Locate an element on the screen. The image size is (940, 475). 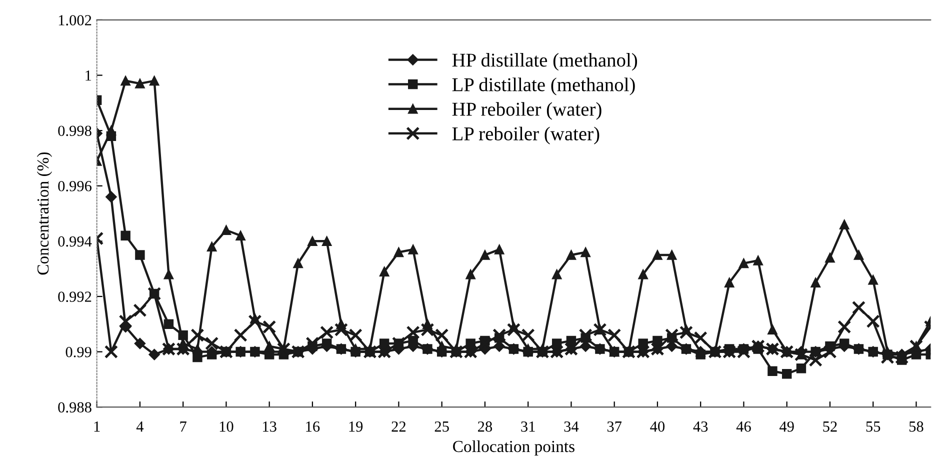
x-tick-label: 4 is located at coordinates (140, 427).